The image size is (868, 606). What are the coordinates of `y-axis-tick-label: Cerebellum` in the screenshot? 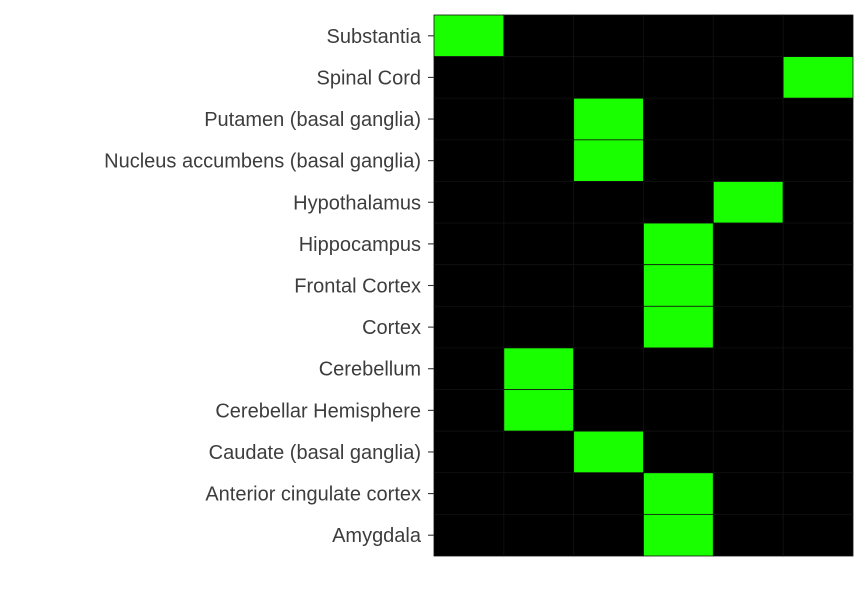 It's located at (370, 370).